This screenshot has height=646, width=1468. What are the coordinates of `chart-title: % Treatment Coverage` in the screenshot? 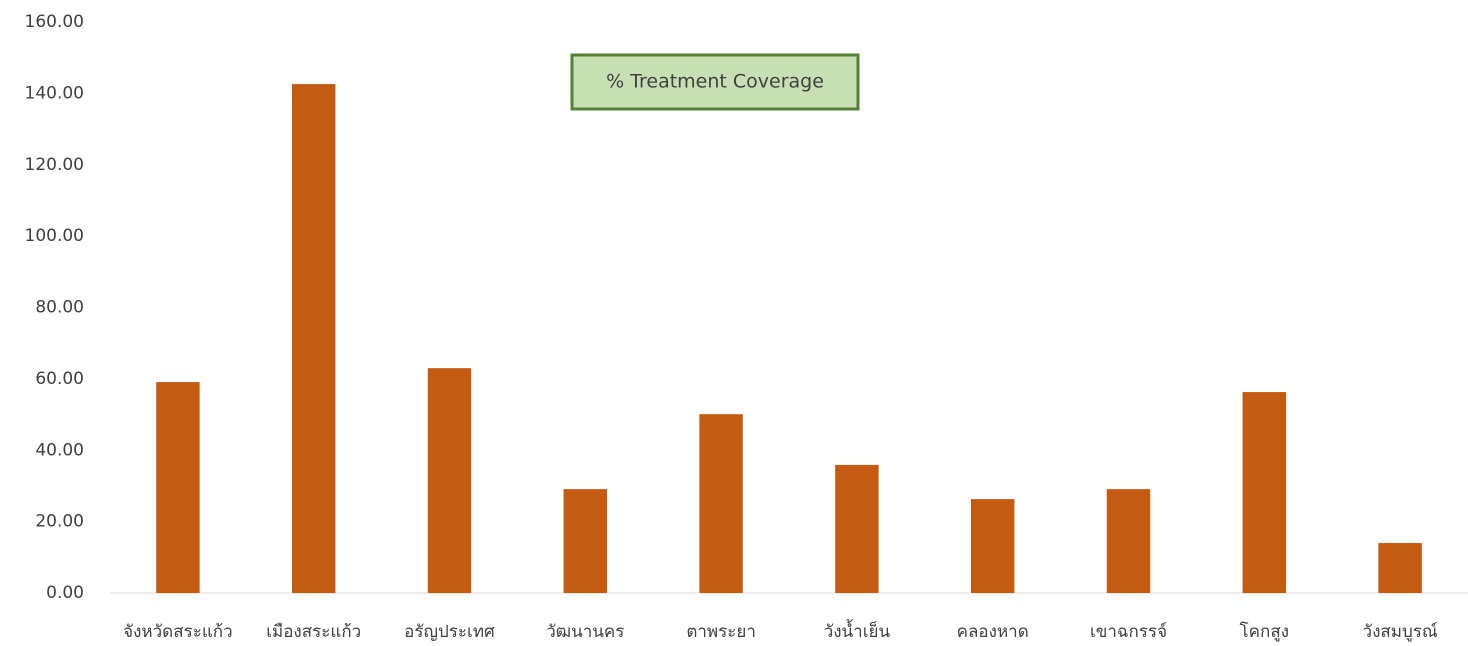 It's located at (715, 82).